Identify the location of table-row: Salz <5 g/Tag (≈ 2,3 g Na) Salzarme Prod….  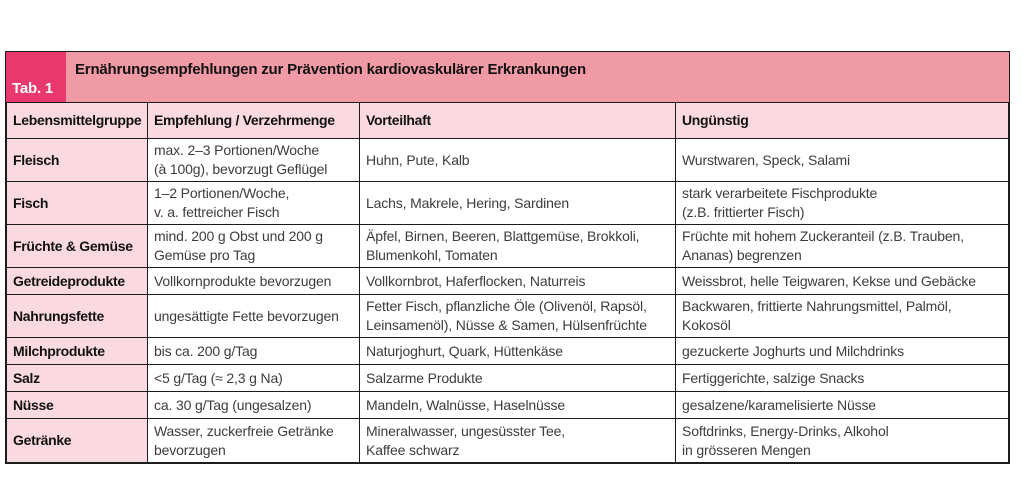
(507, 378).